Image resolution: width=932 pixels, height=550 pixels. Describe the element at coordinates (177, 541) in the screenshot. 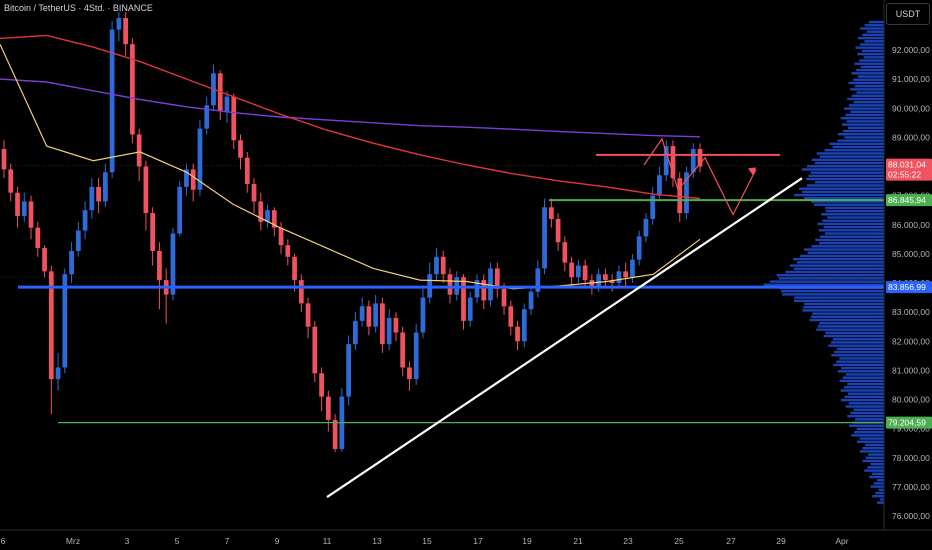

I see `time-tick-label: 5` at that location.